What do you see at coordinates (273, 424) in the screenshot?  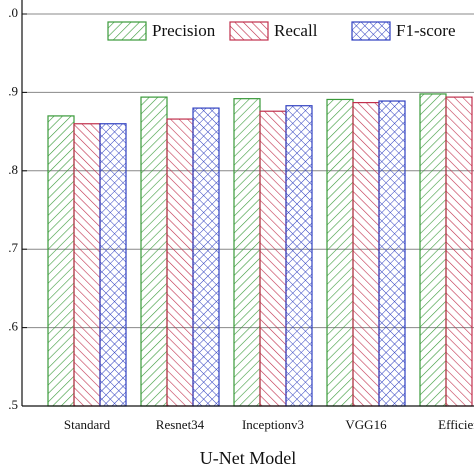 I see `x-tick-label: Inceptionv3` at bounding box center [273, 424].